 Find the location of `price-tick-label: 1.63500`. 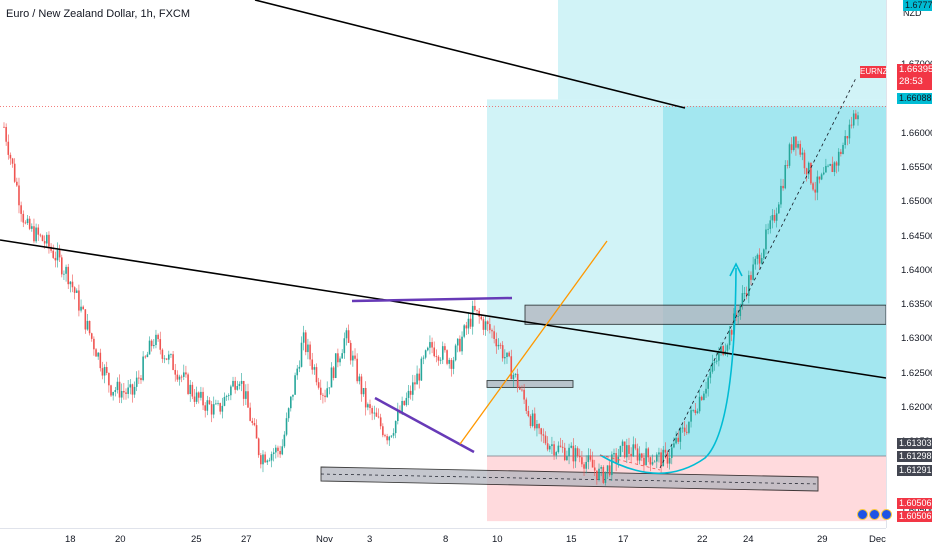

price-tick-label: 1.63500 is located at coordinates (916, 305).